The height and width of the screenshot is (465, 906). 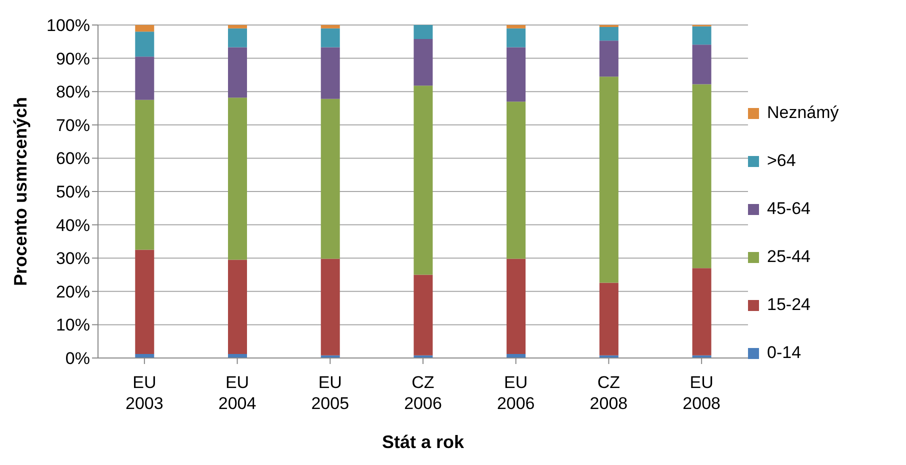 I want to click on x-tick-label: CZ 2008, so click(x=609, y=393).